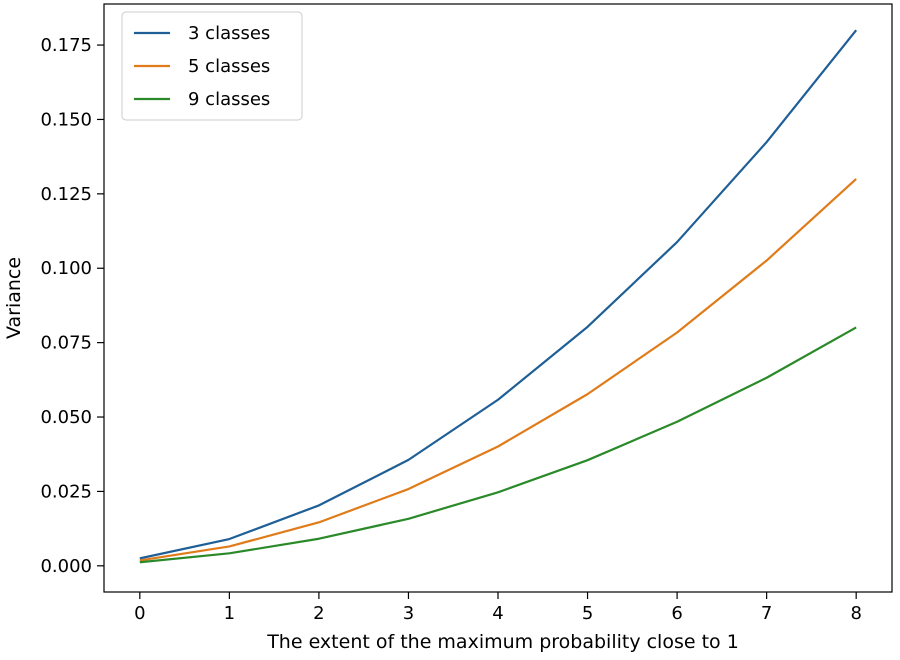 This screenshot has height=660, width=900. Describe the element at coordinates (72, 306) in the screenshot. I see `y-axis-ticks: 0.000 0.025 0.050 0.075 0.100 0.125 0.150 0.175` at that location.